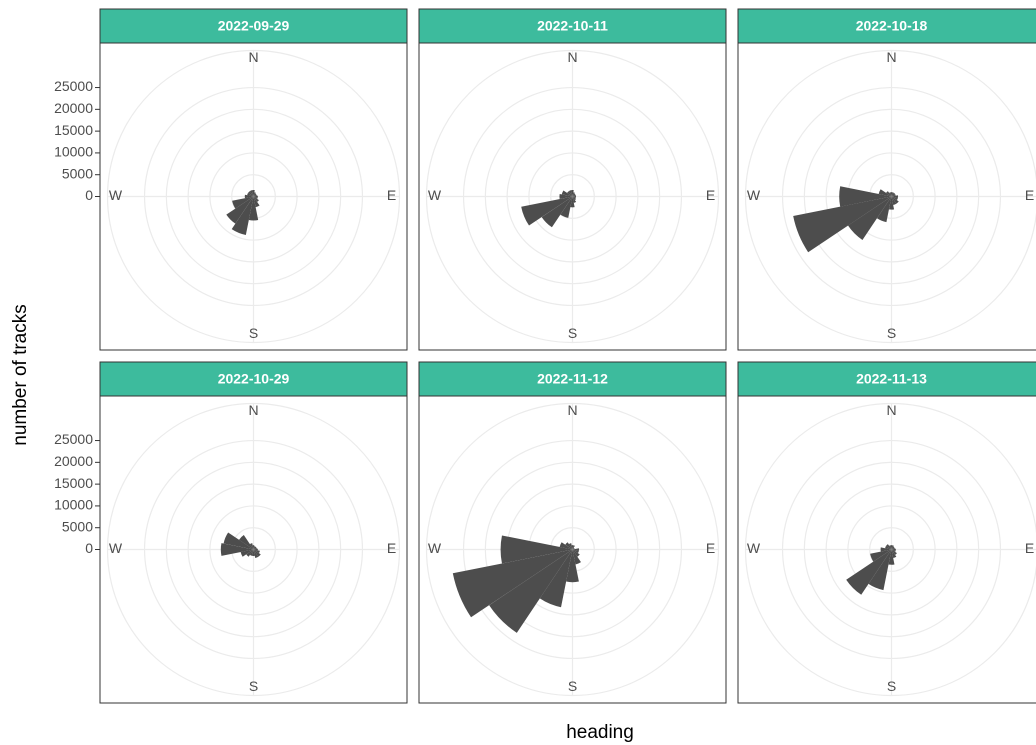 The width and height of the screenshot is (1036, 745). What do you see at coordinates (254, 379) in the screenshot?
I see `facet-title: 2022-10-29` at bounding box center [254, 379].